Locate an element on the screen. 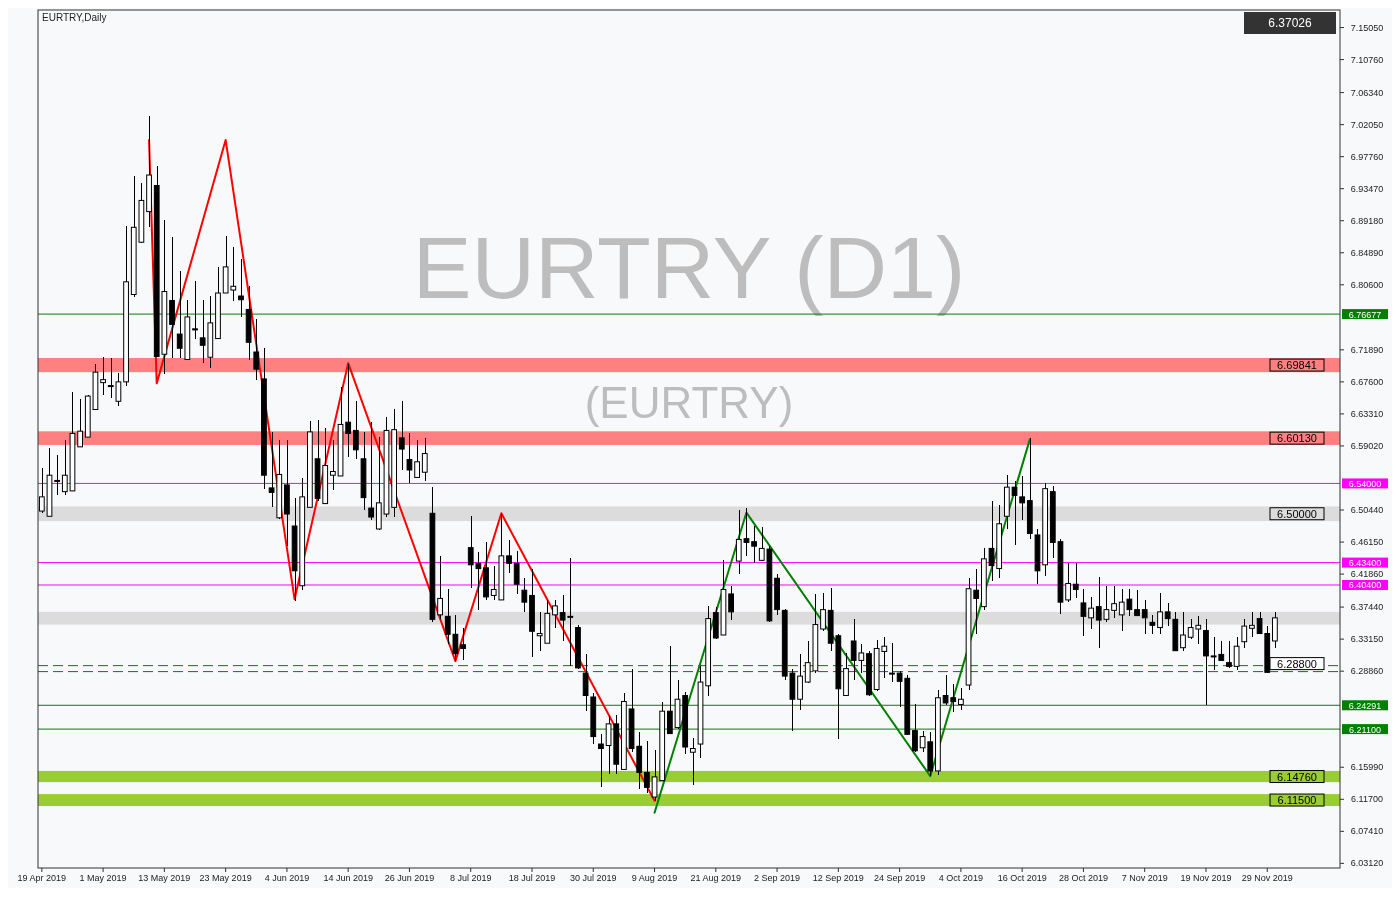 This screenshot has width=1400, height=900. x-tick-label: 2 Sep 2019 is located at coordinates (777, 878).